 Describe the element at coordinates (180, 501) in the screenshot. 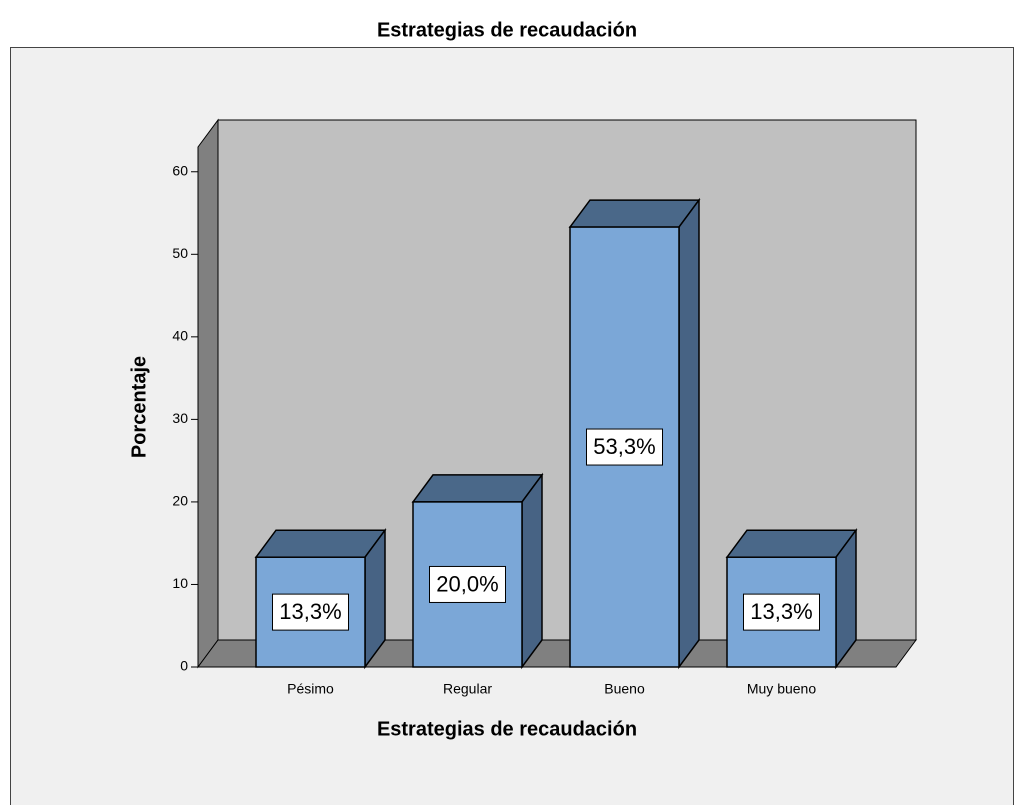

I see `y-tick-label: 20` at that location.